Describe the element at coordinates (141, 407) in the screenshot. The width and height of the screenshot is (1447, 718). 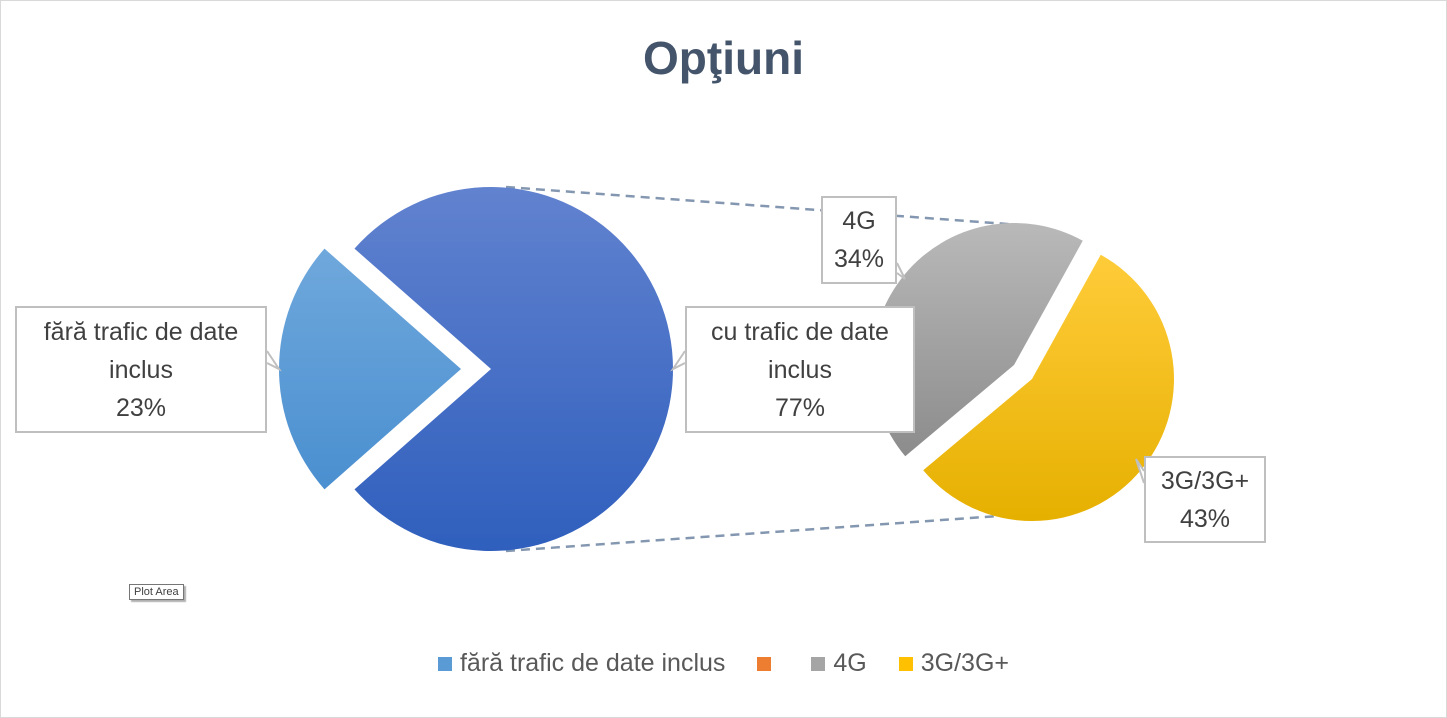
I see `data-label-value: 23%` at that location.